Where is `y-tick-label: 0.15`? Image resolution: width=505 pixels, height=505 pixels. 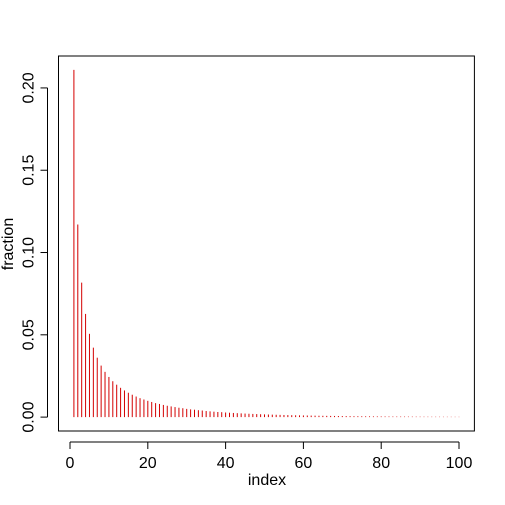 y-tick-label: 0.15 is located at coordinates (29, 170).